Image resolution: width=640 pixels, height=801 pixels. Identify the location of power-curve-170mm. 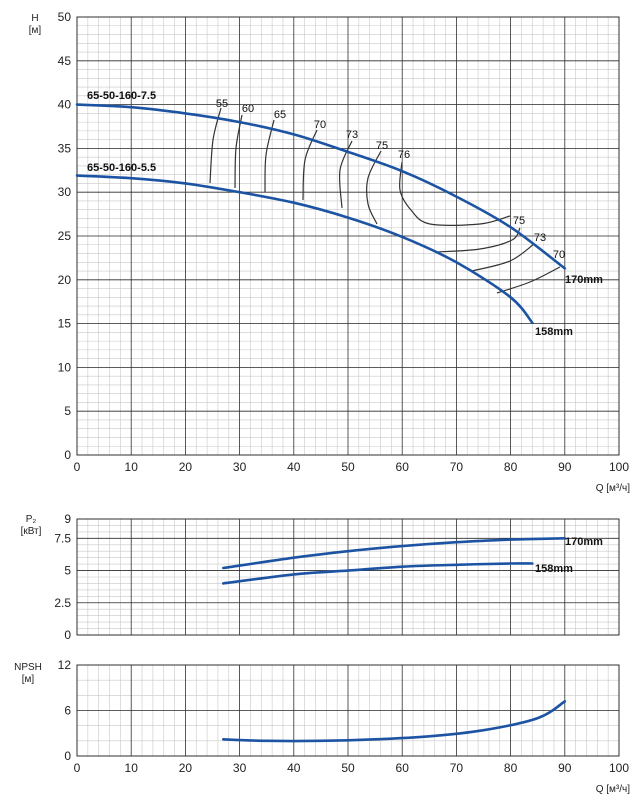
(394, 553).